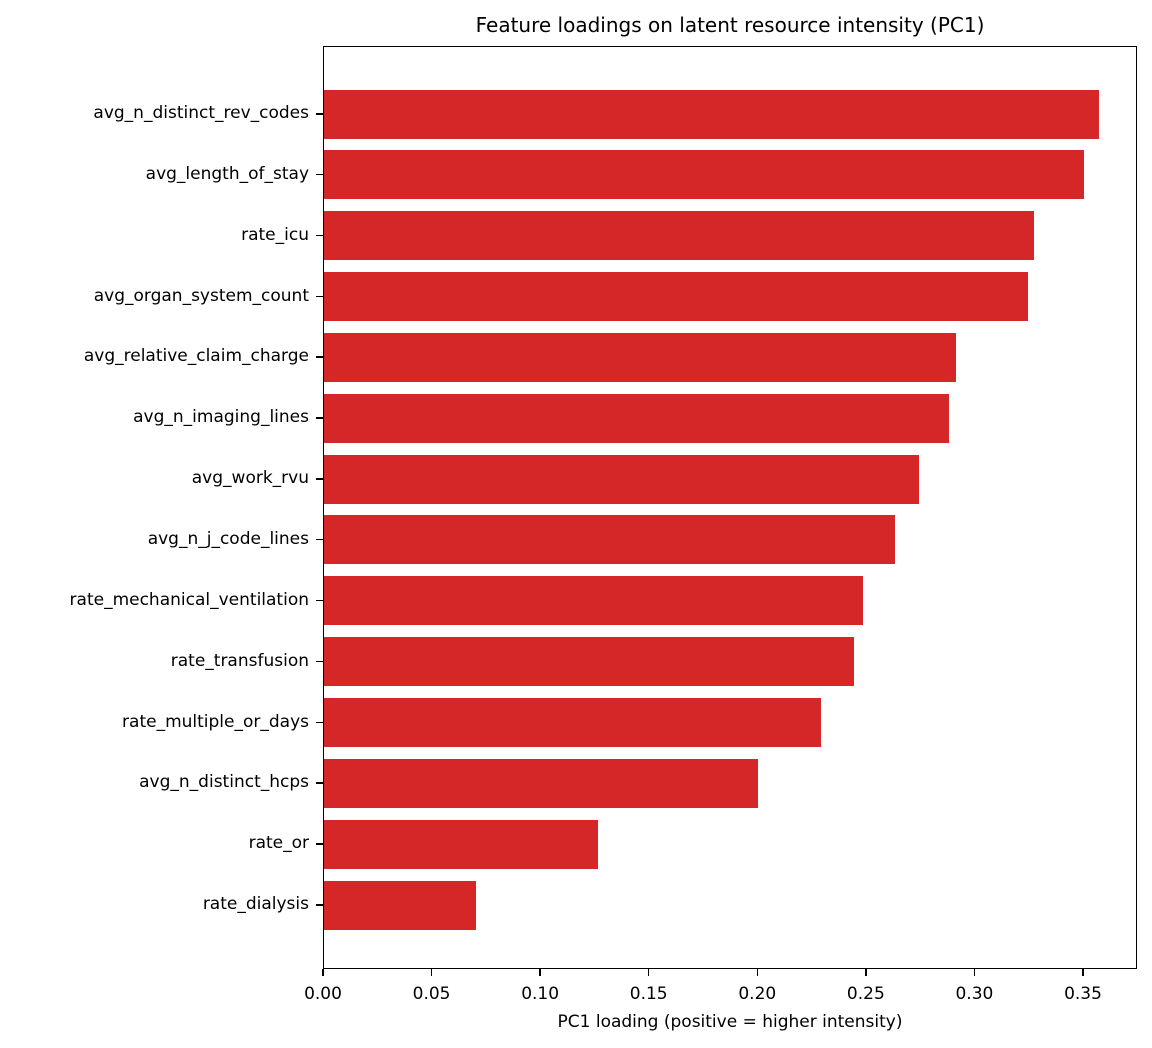 This screenshot has height=1048, width=1152. I want to click on x-tick-label: 0.05, so click(431, 994).